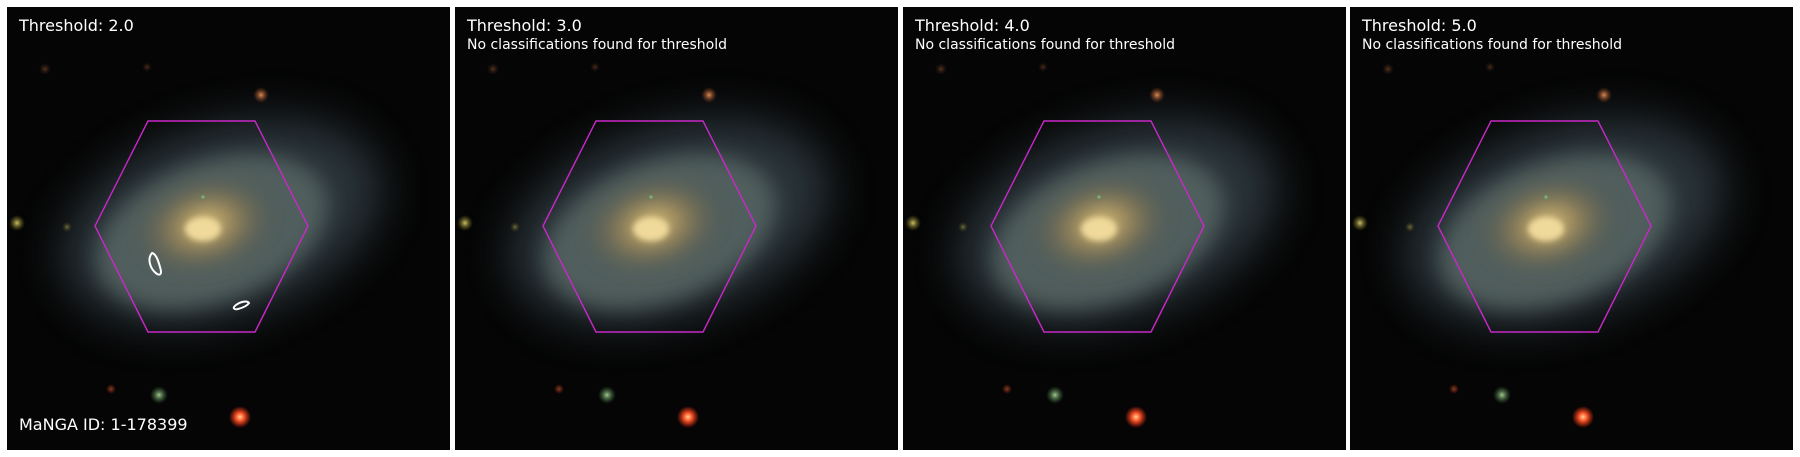 The width and height of the screenshot is (1800, 457). I want to click on panel-title: Threshold: 2.0, so click(76, 25).